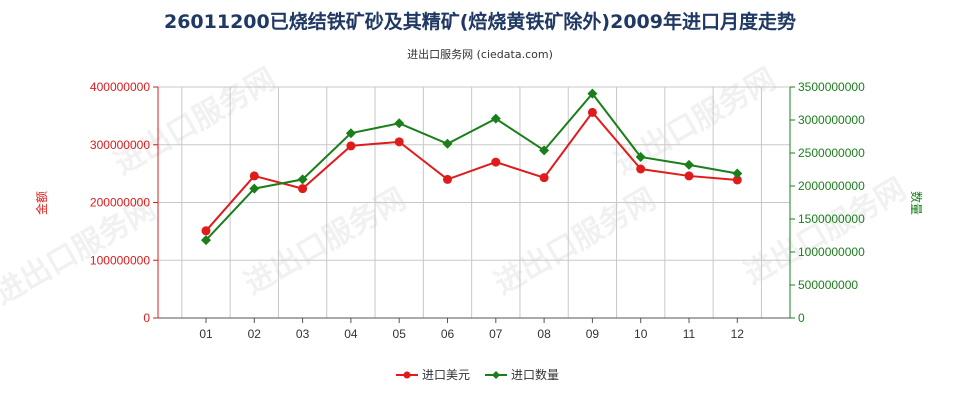 The image size is (960, 400). I want to click on x-tick-label: 11, so click(689, 334).